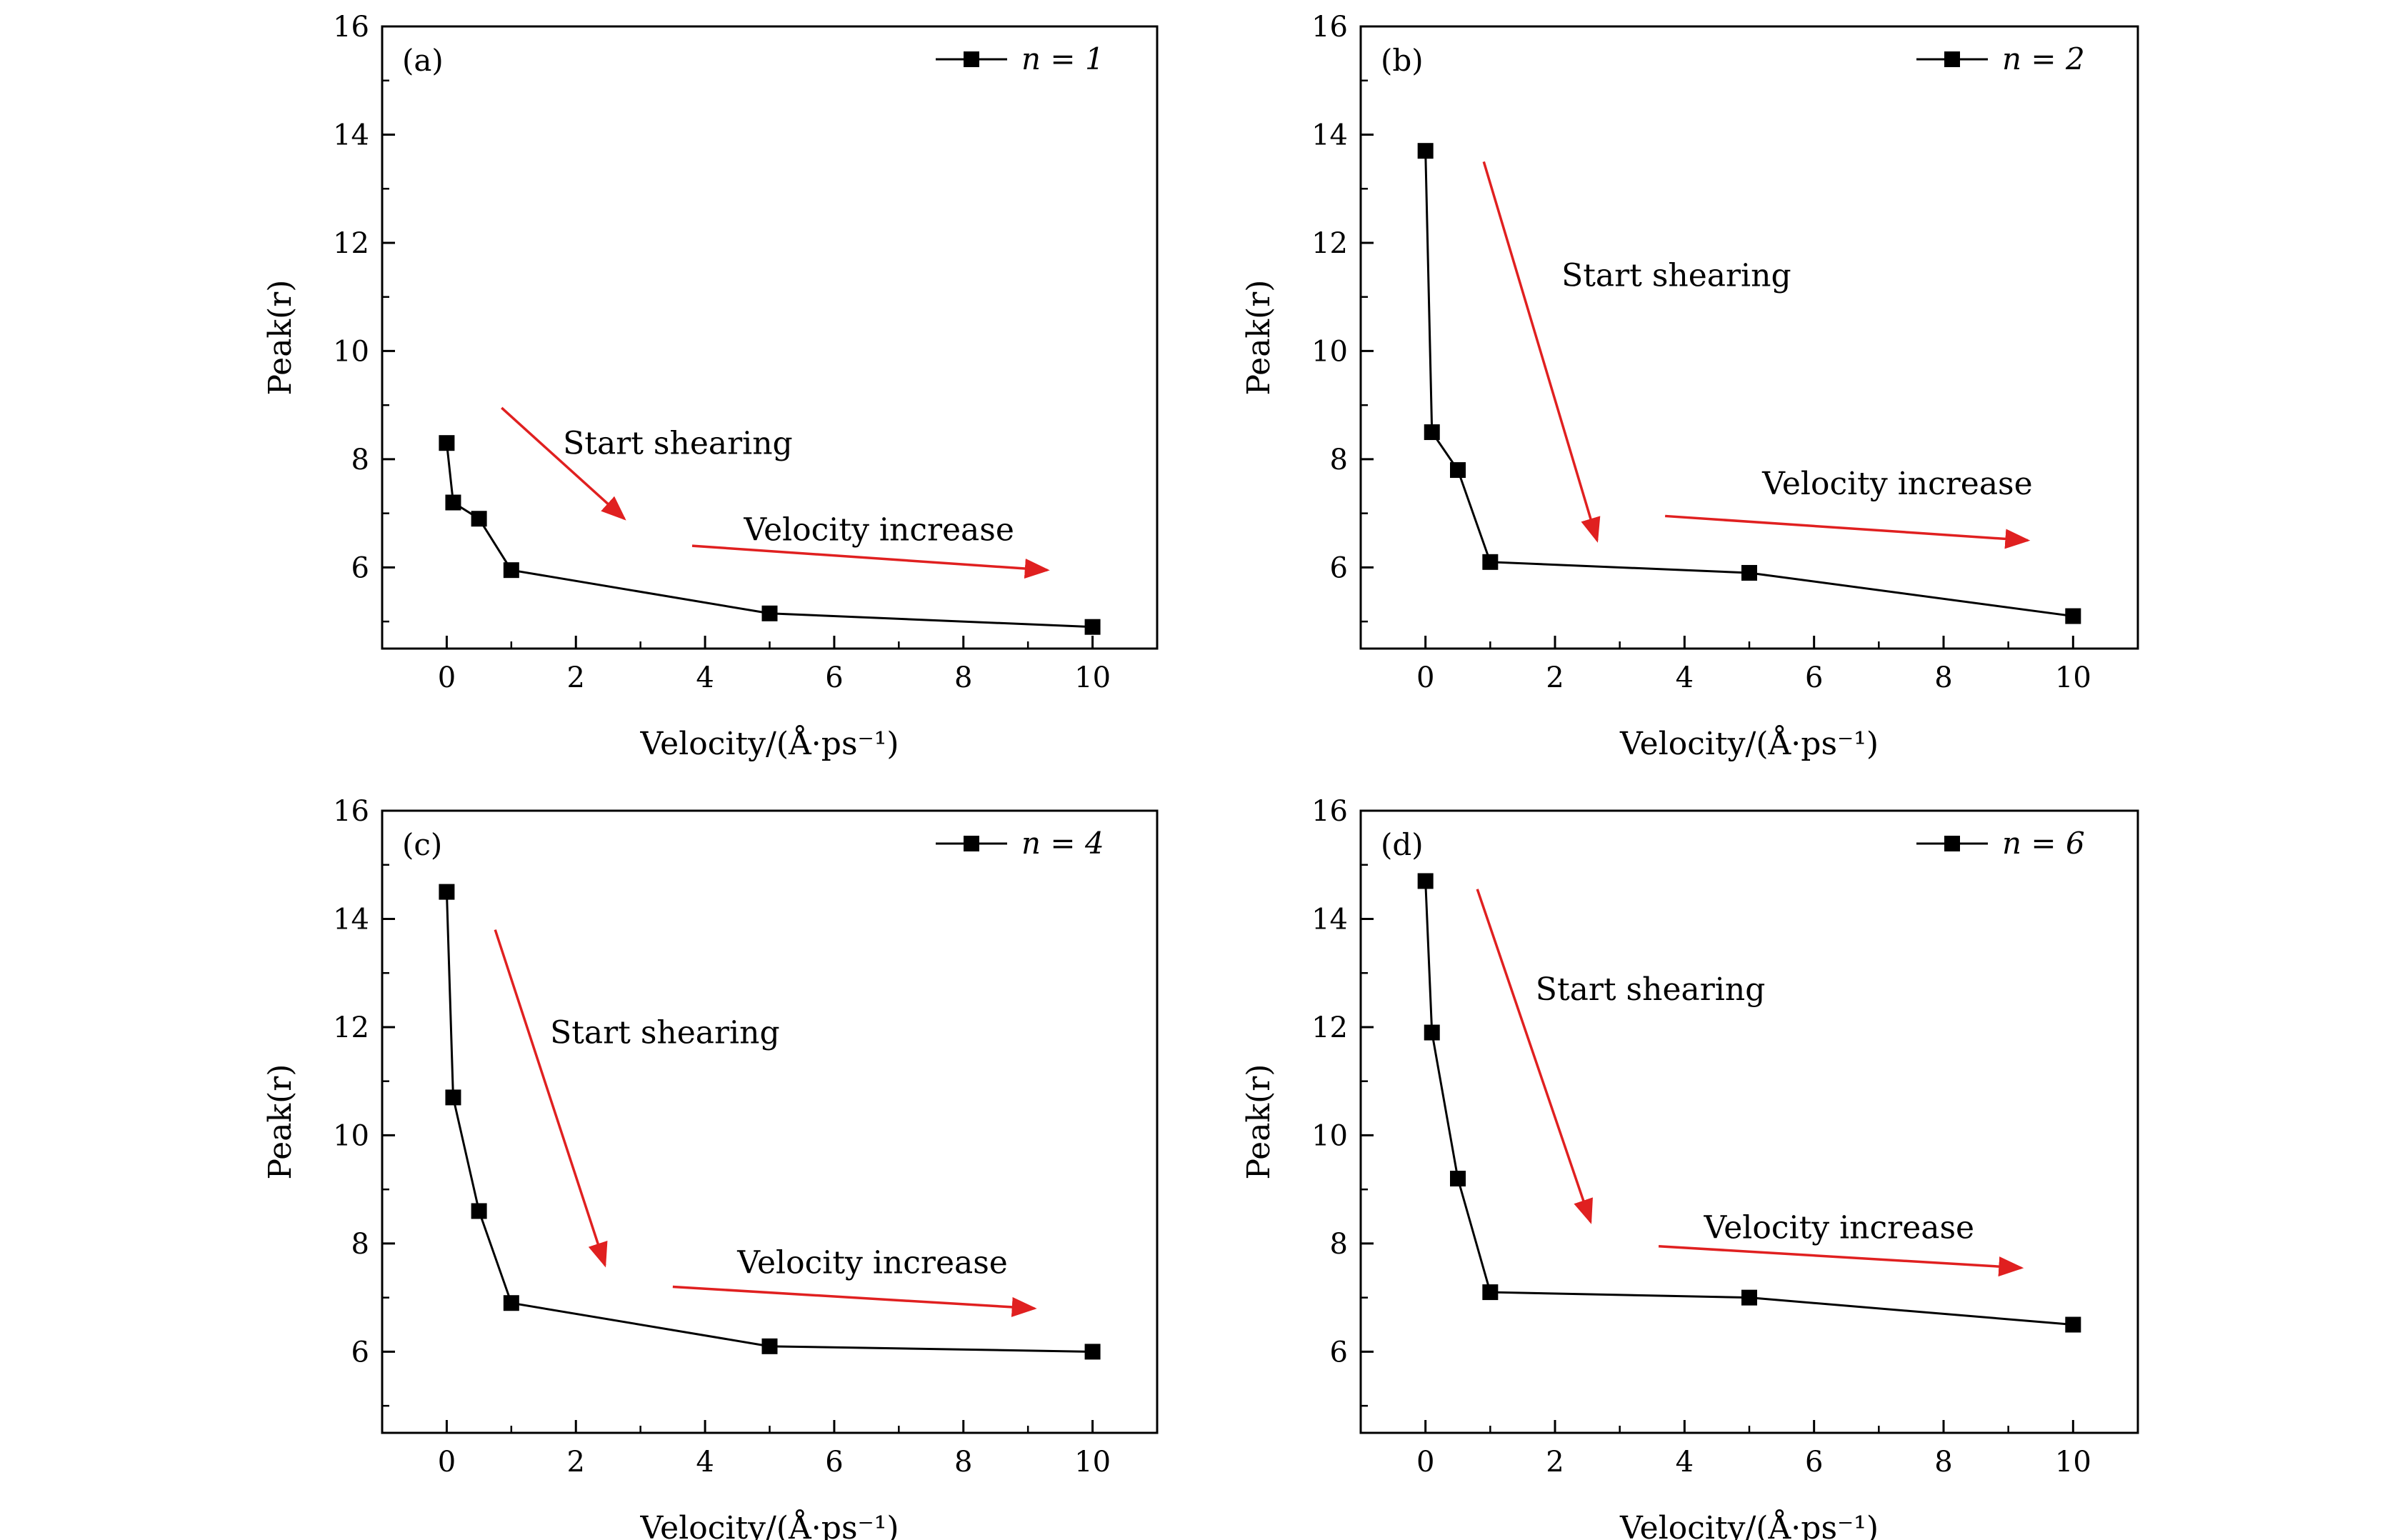 This screenshot has width=2390, height=1540. Describe the element at coordinates (1402, 844) in the screenshot. I see `panel-label: (d)` at that location.